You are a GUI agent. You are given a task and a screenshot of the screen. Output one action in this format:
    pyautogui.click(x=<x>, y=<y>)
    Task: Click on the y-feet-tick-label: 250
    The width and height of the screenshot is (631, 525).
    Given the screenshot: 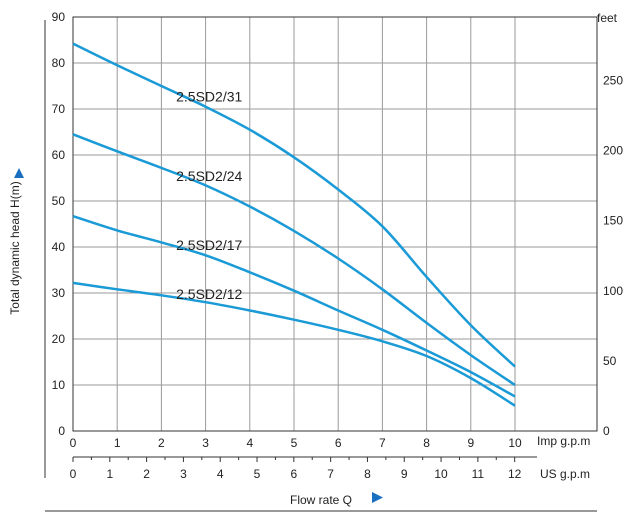 What is the action you would take?
    pyautogui.click(x=613, y=81)
    